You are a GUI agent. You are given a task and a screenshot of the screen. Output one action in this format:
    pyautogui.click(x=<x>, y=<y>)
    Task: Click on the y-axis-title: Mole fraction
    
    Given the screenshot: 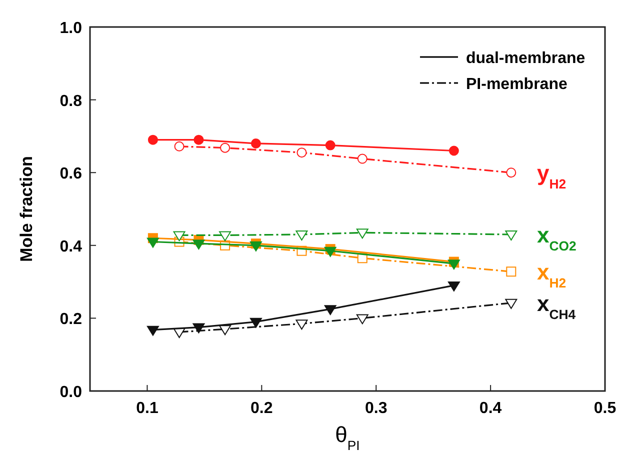 What is the action you would take?
    pyautogui.click(x=26, y=209)
    